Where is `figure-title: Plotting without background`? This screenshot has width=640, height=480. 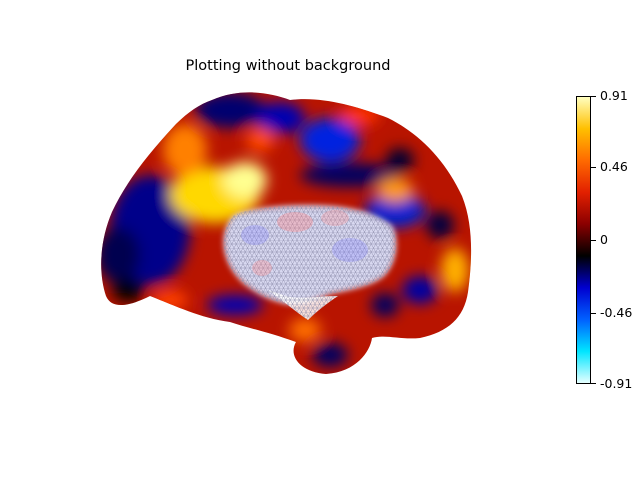 figure-title: Plotting without background is located at coordinates (288, 66).